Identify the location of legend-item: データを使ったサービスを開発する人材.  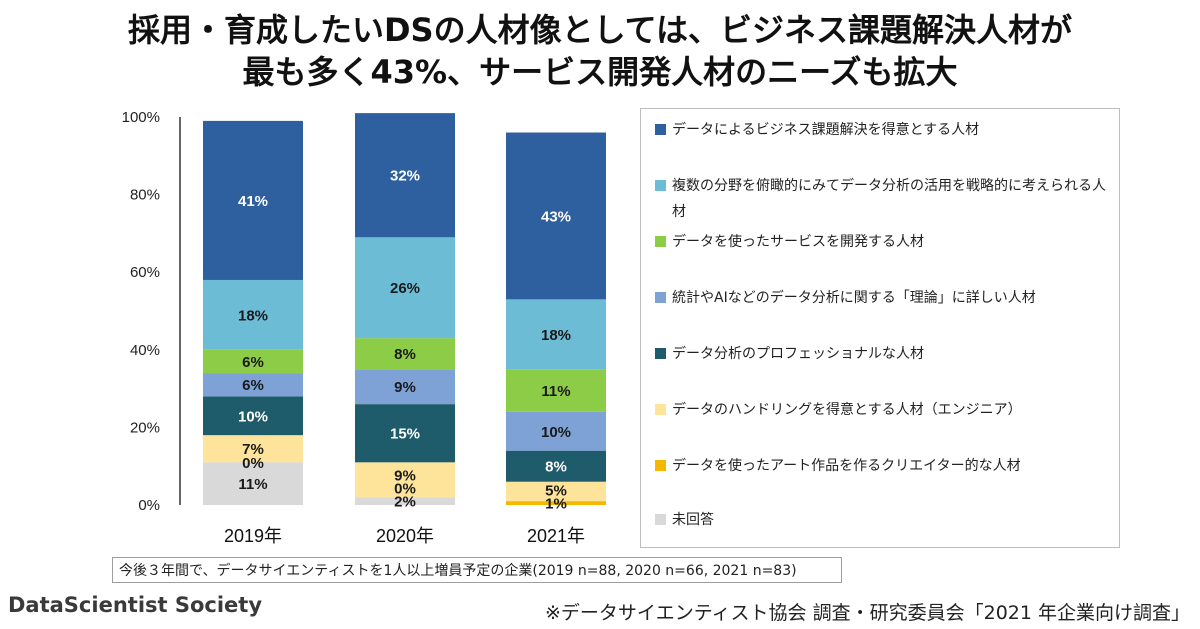
(882, 242).